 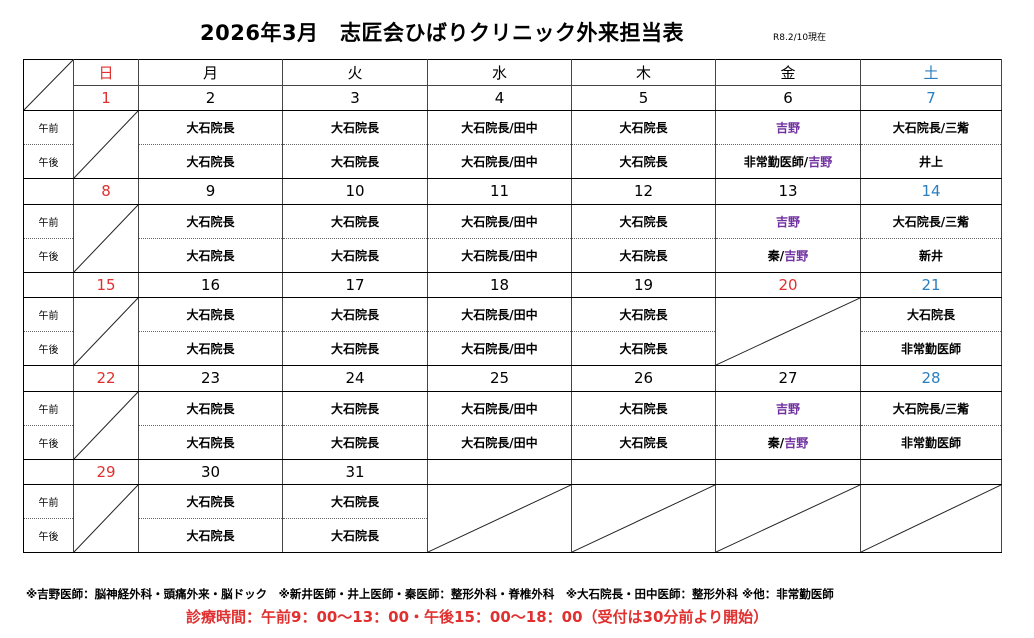 I want to click on day-number: 17, so click(x=355, y=285).